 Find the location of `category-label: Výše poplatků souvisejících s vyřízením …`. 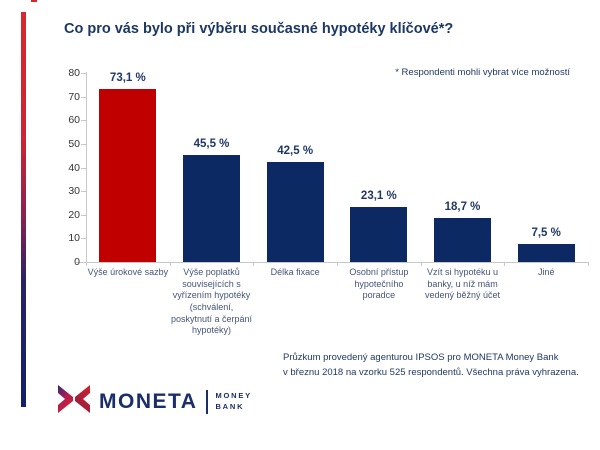

category-label: Výše poplatků souvisejících s vyřízením … is located at coordinates (211, 301).